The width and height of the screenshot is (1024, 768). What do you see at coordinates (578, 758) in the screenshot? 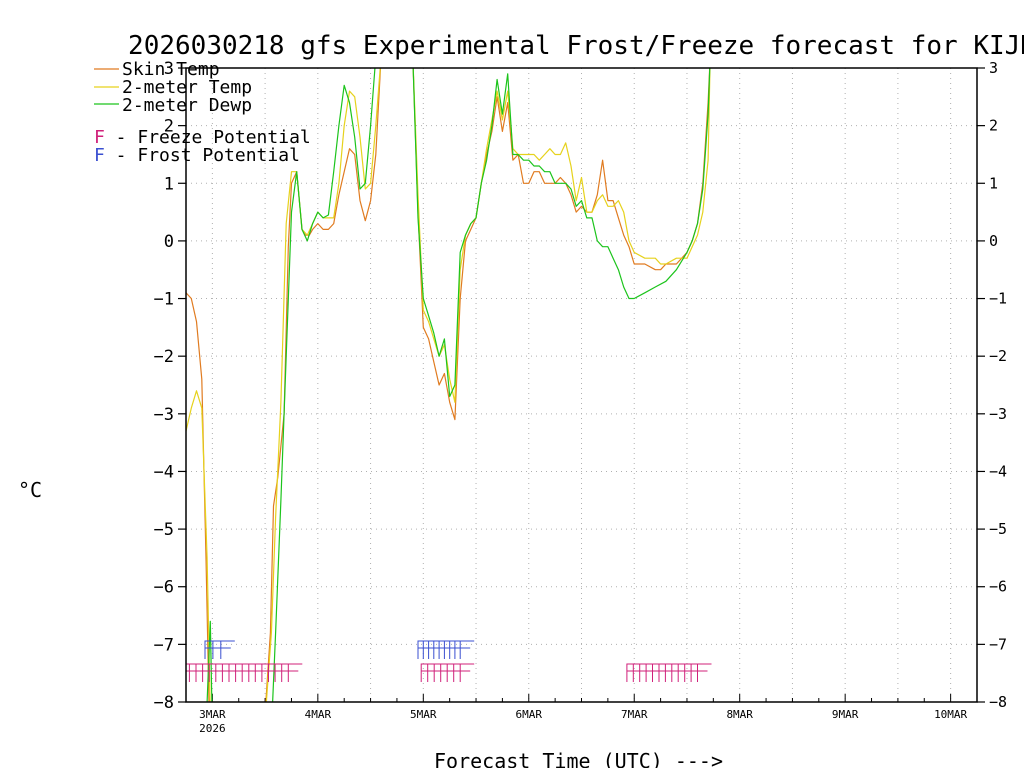
I see `x-axis-label: Forecast Time (UTC) --->` at bounding box center [578, 758].